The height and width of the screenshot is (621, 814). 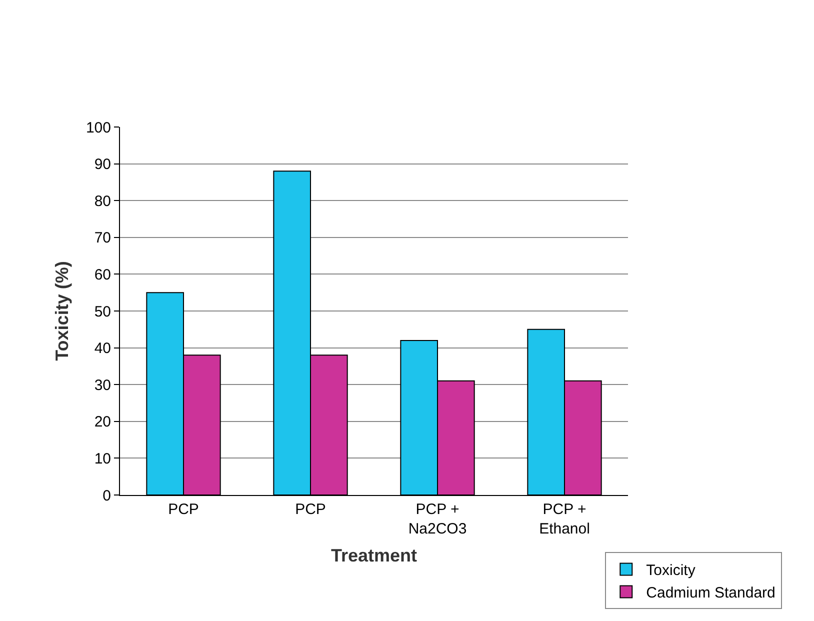 What do you see at coordinates (564, 519) in the screenshot?
I see `x-tick-label: PCP + Ethanol` at bounding box center [564, 519].